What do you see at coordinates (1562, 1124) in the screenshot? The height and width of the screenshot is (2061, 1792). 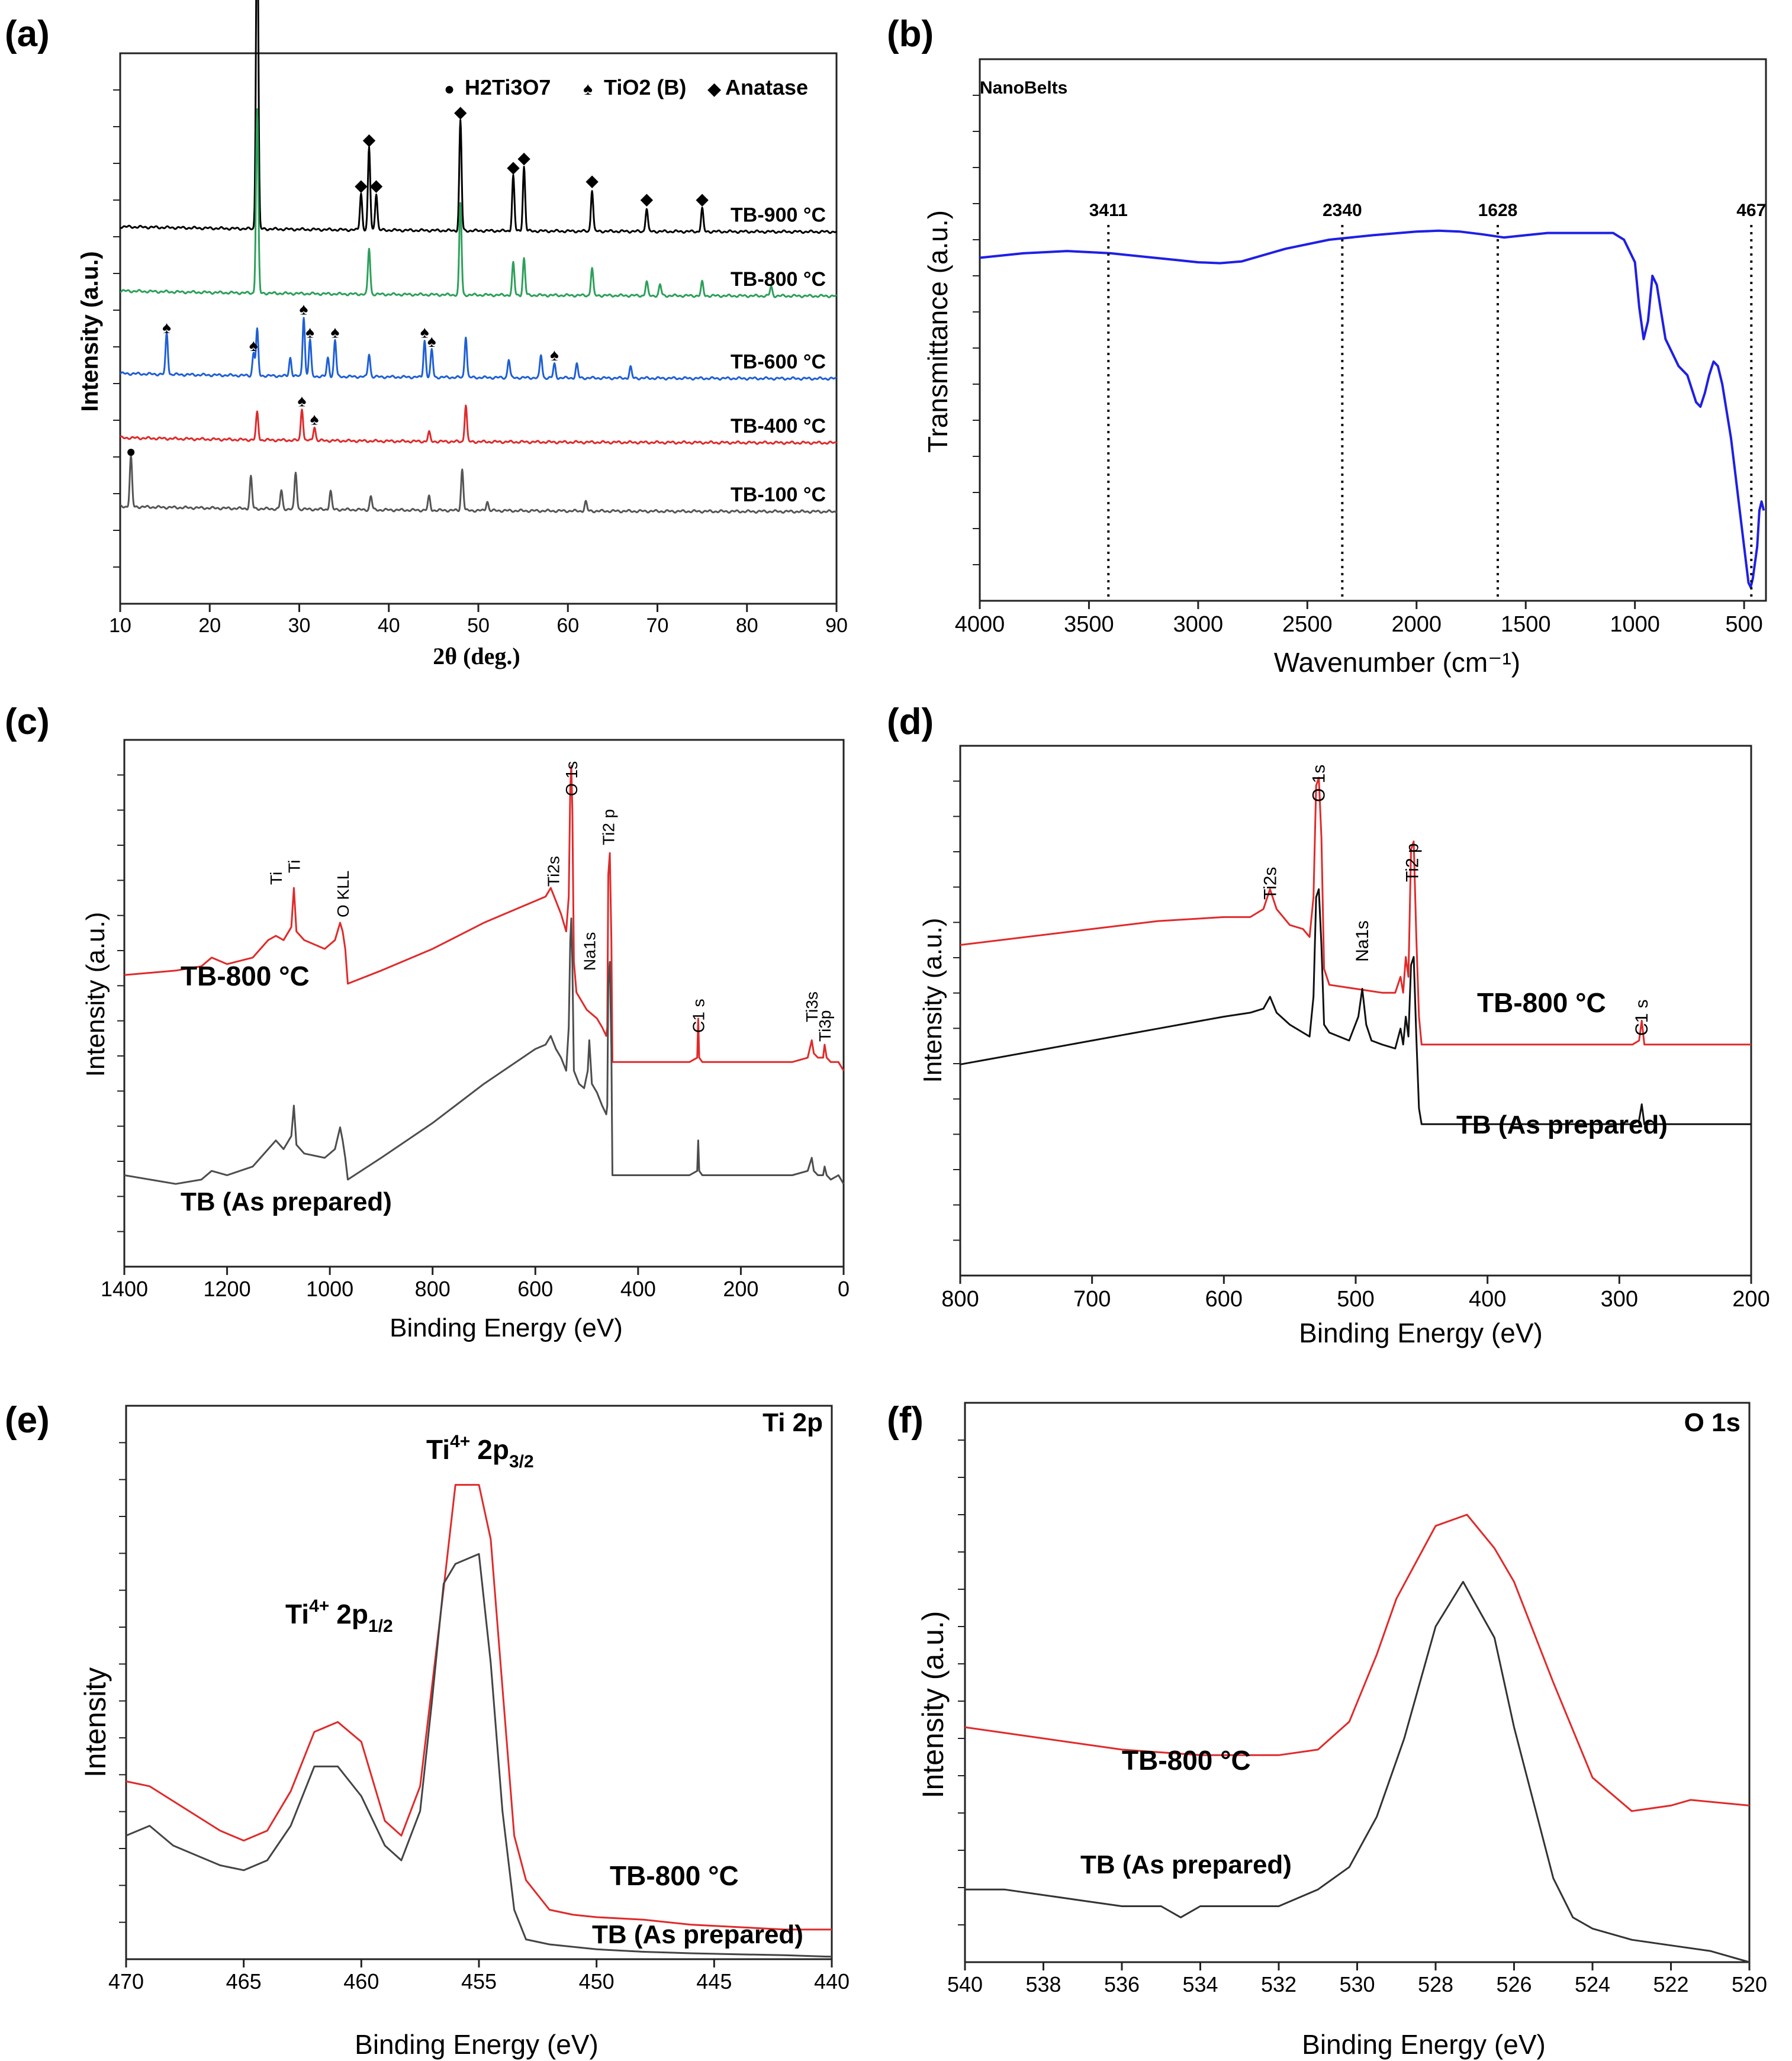 I see `panel-d-series-label-tb: TB (As prepared)` at bounding box center [1562, 1124].